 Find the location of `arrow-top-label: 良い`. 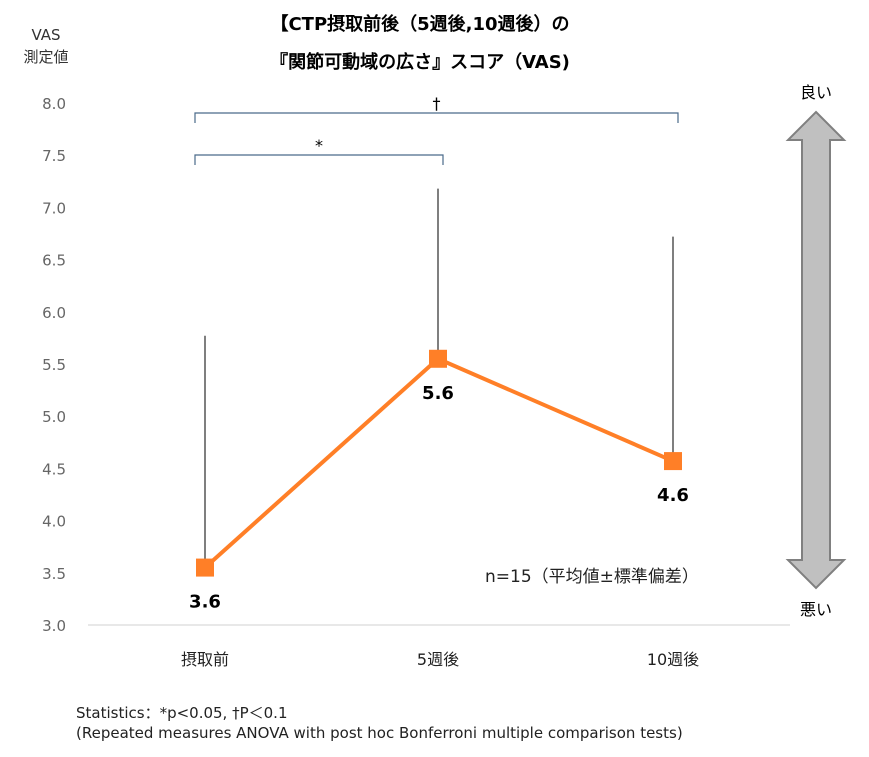

arrow-top-label: 良い is located at coordinates (816, 92).